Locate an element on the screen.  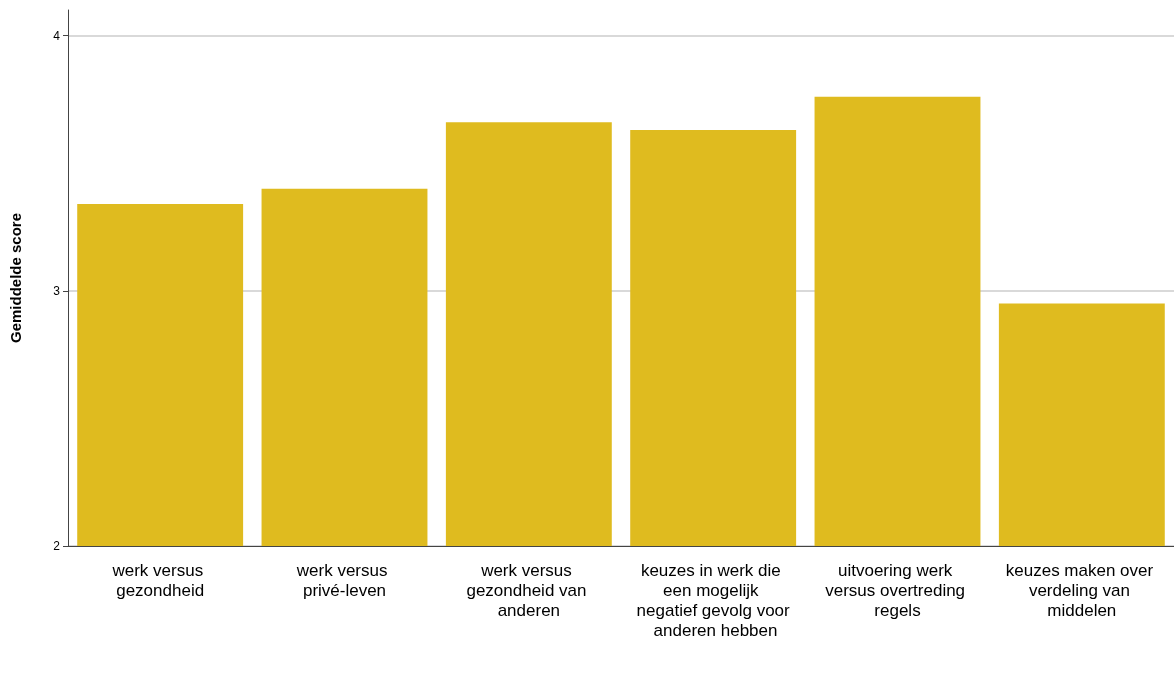
y-tick-label: 2 is located at coordinates (57, 546).